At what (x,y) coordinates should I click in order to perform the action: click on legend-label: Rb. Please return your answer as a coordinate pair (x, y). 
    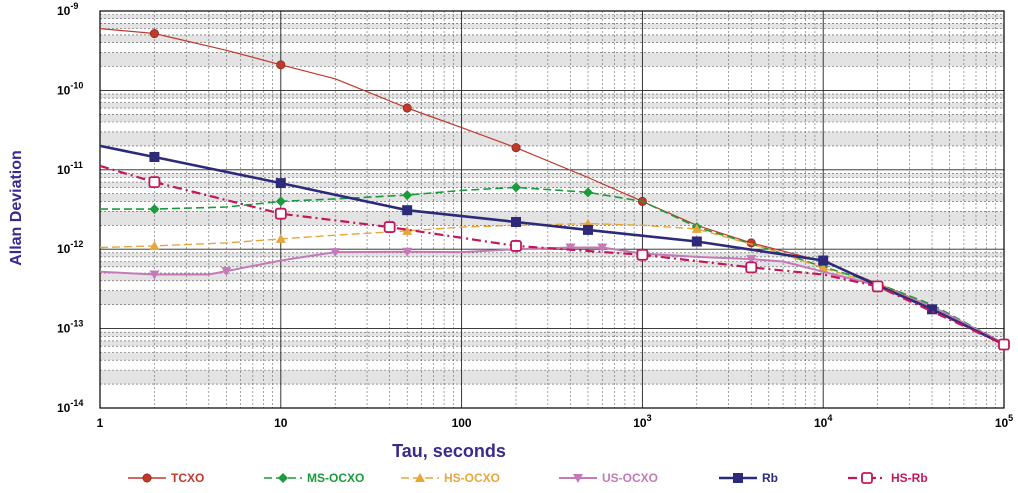
    Looking at the image, I should click on (770, 478).